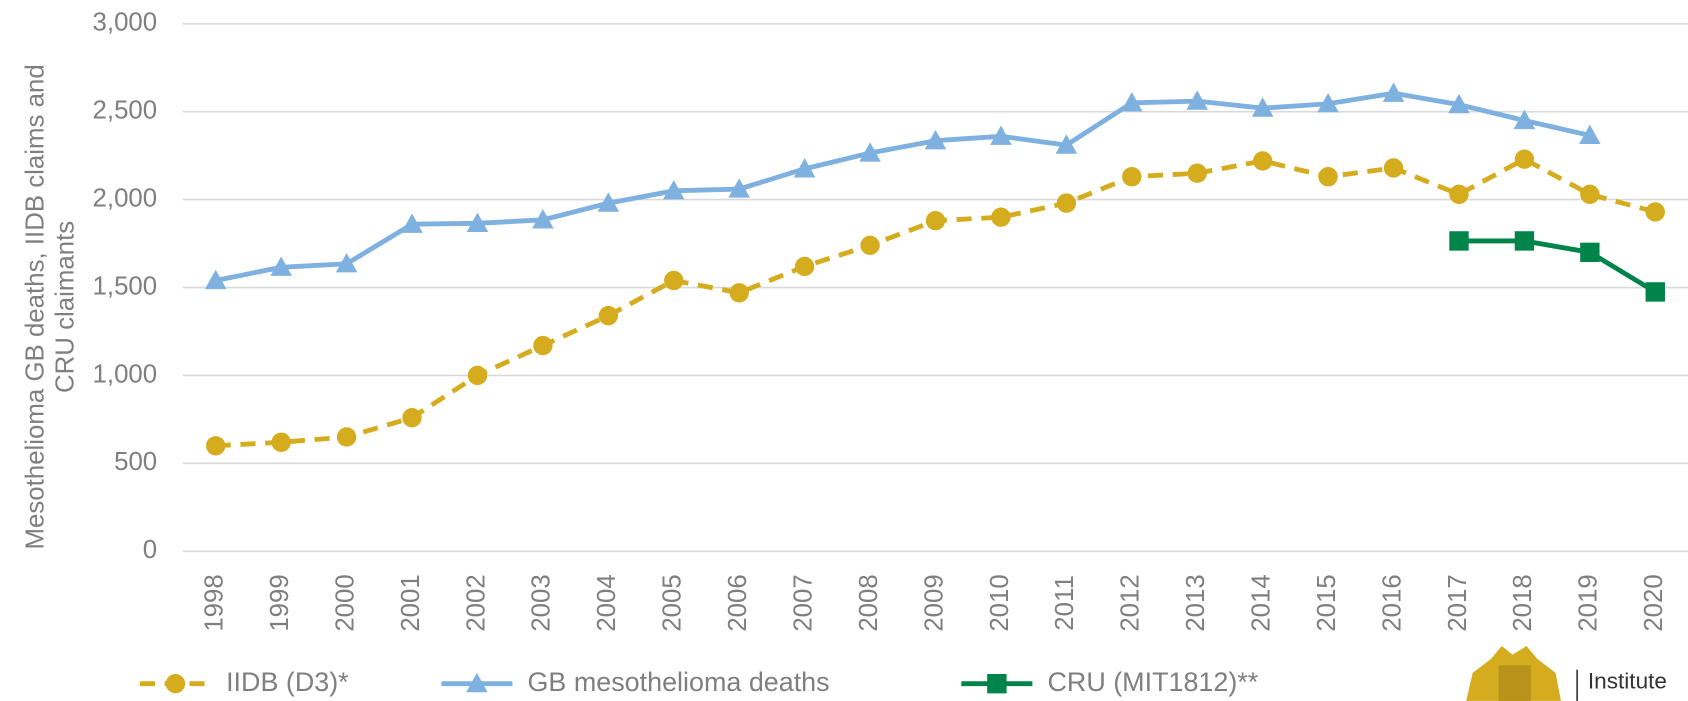 The image size is (1688, 701). Describe the element at coordinates (125, 111) in the screenshot. I see `y-tick-label: 2,500` at that location.